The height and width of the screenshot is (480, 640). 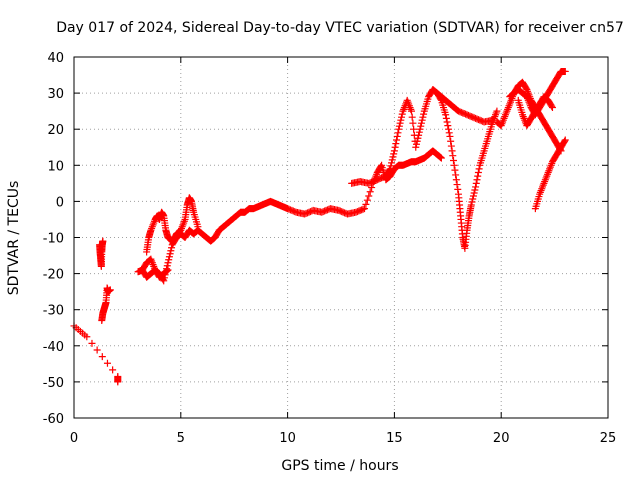 I want to click on x-tick-label: 10, so click(x=287, y=438).